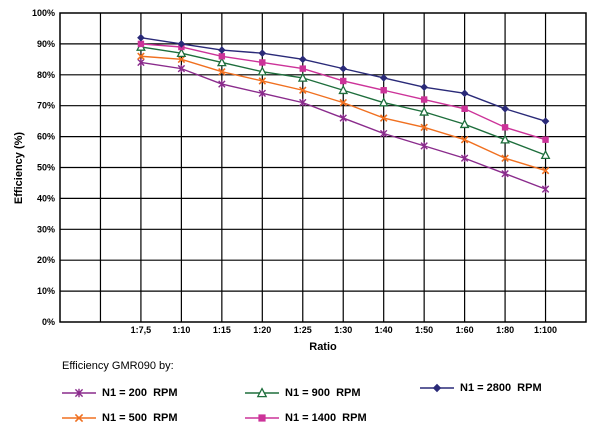 The height and width of the screenshot is (440, 600). I want to click on x-tick-label: 1:10, so click(181, 330).